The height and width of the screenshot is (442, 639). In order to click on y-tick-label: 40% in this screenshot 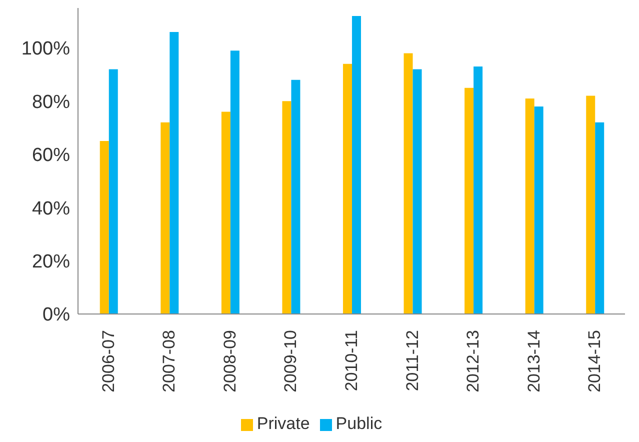, I will do `click(51, 209)`.